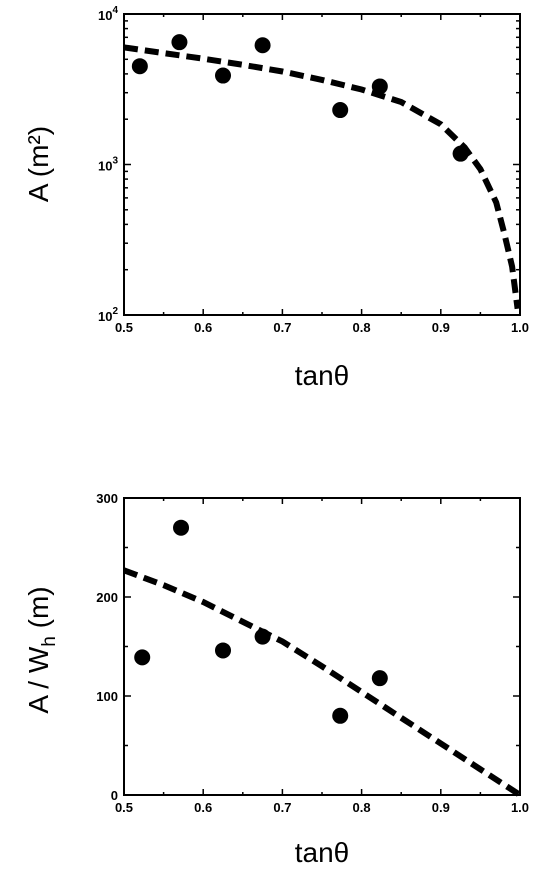 The width and height of the screenshot is (538, 869). I want to click on y-tick-exponent: 2, so click(115, 311).